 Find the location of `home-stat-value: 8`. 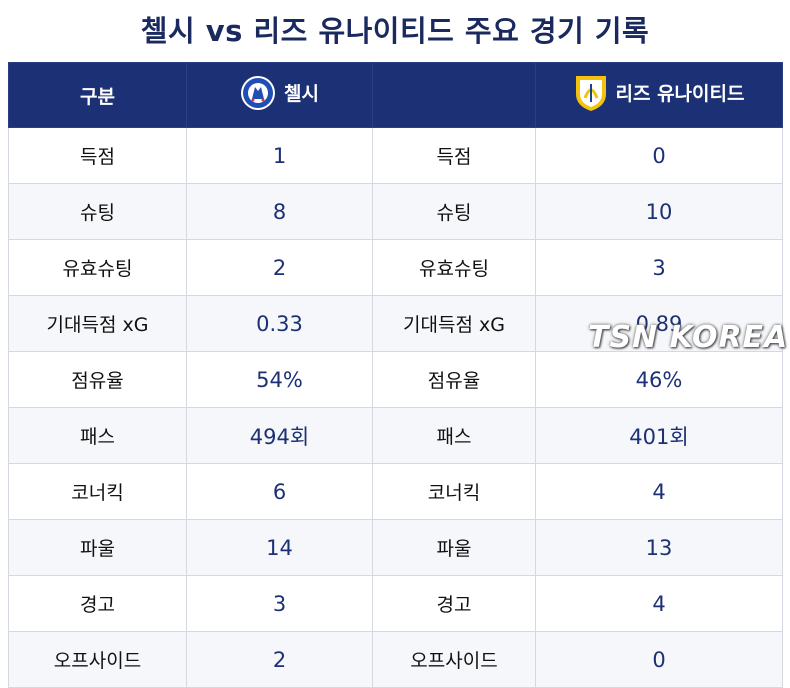

home-stat-value: 8 is located at coordinates (279, 211).